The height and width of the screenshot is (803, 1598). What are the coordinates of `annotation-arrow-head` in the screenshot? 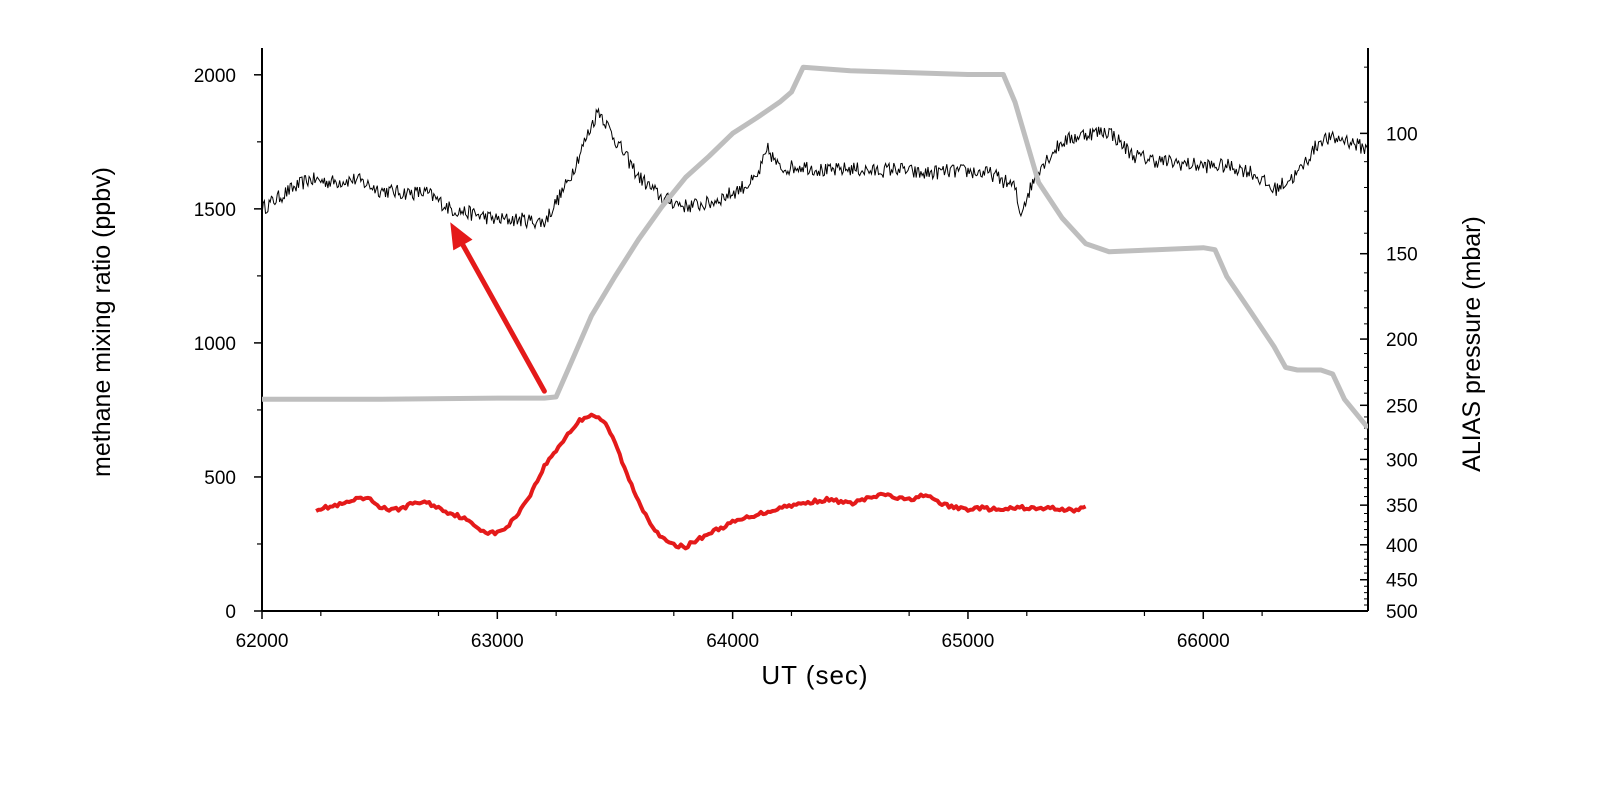 It's located at (461, 236).